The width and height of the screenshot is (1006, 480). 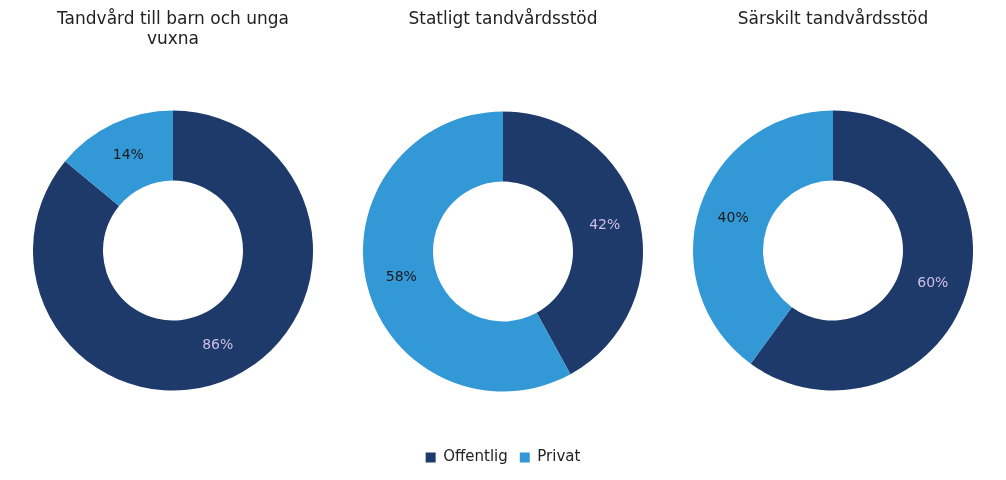 What do you see at coordinates (401, 276) in the screenshot?
I see `data-label: 58%` at bounding box center [401, 276].